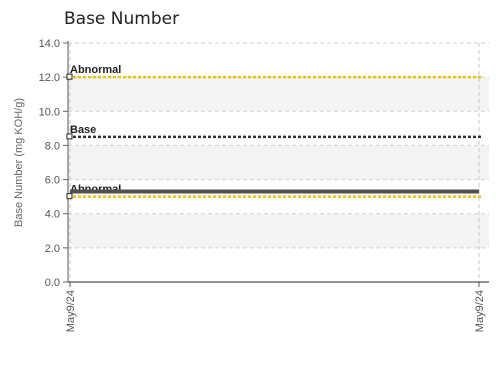 The height and width of the screenshot is (365, 496). I want to click on y-tick-label: 12.0, so click(49, 78).